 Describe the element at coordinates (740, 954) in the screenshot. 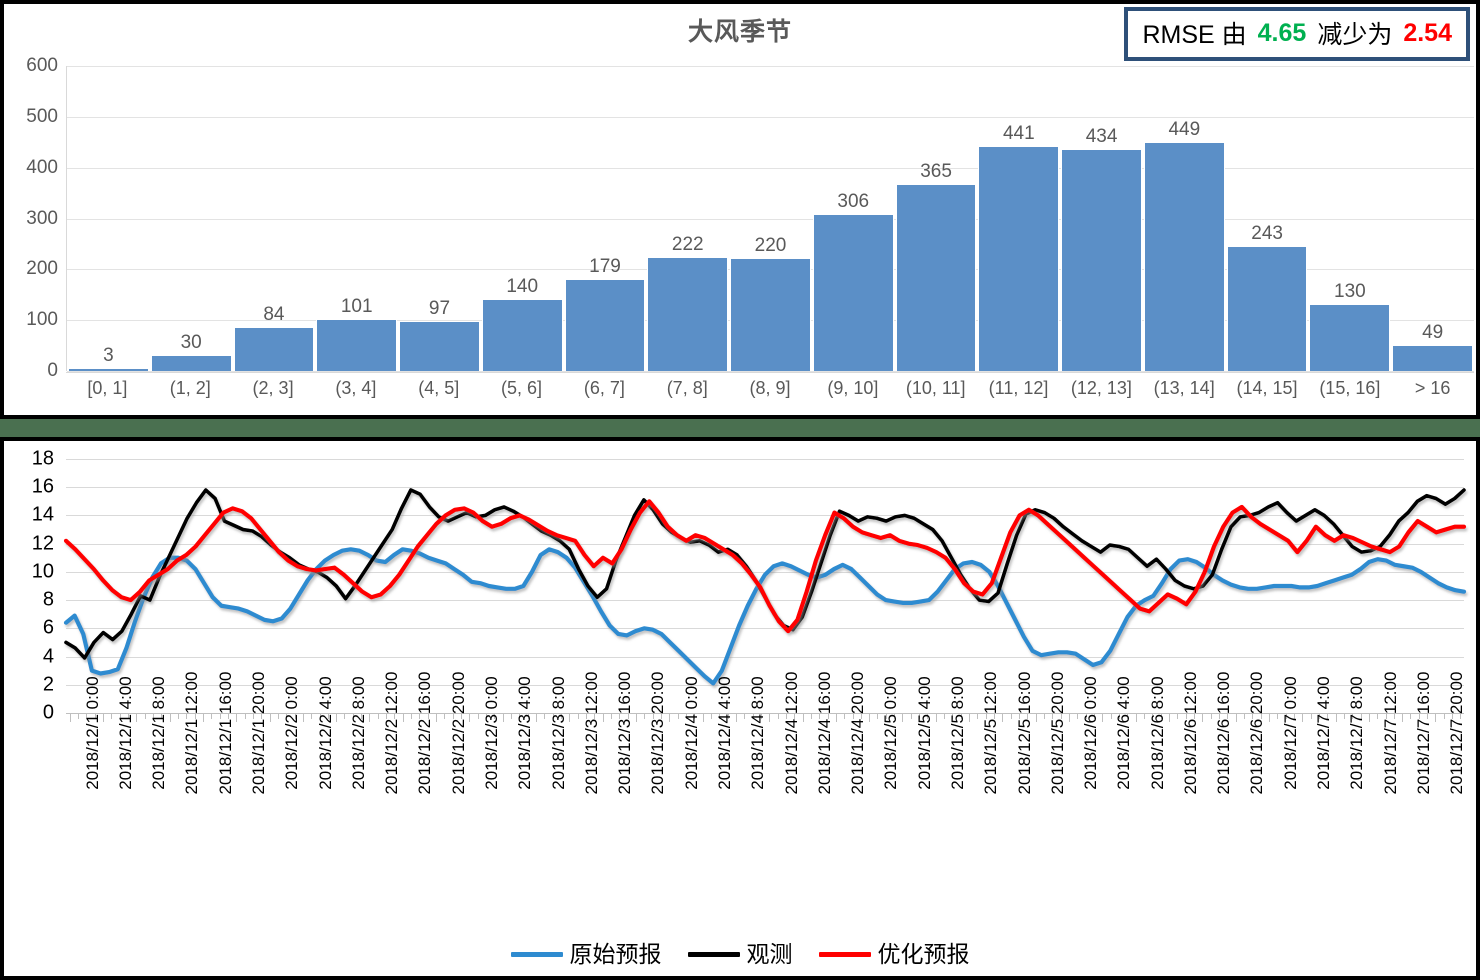

I see `legend-item-2: 观测` at that location.